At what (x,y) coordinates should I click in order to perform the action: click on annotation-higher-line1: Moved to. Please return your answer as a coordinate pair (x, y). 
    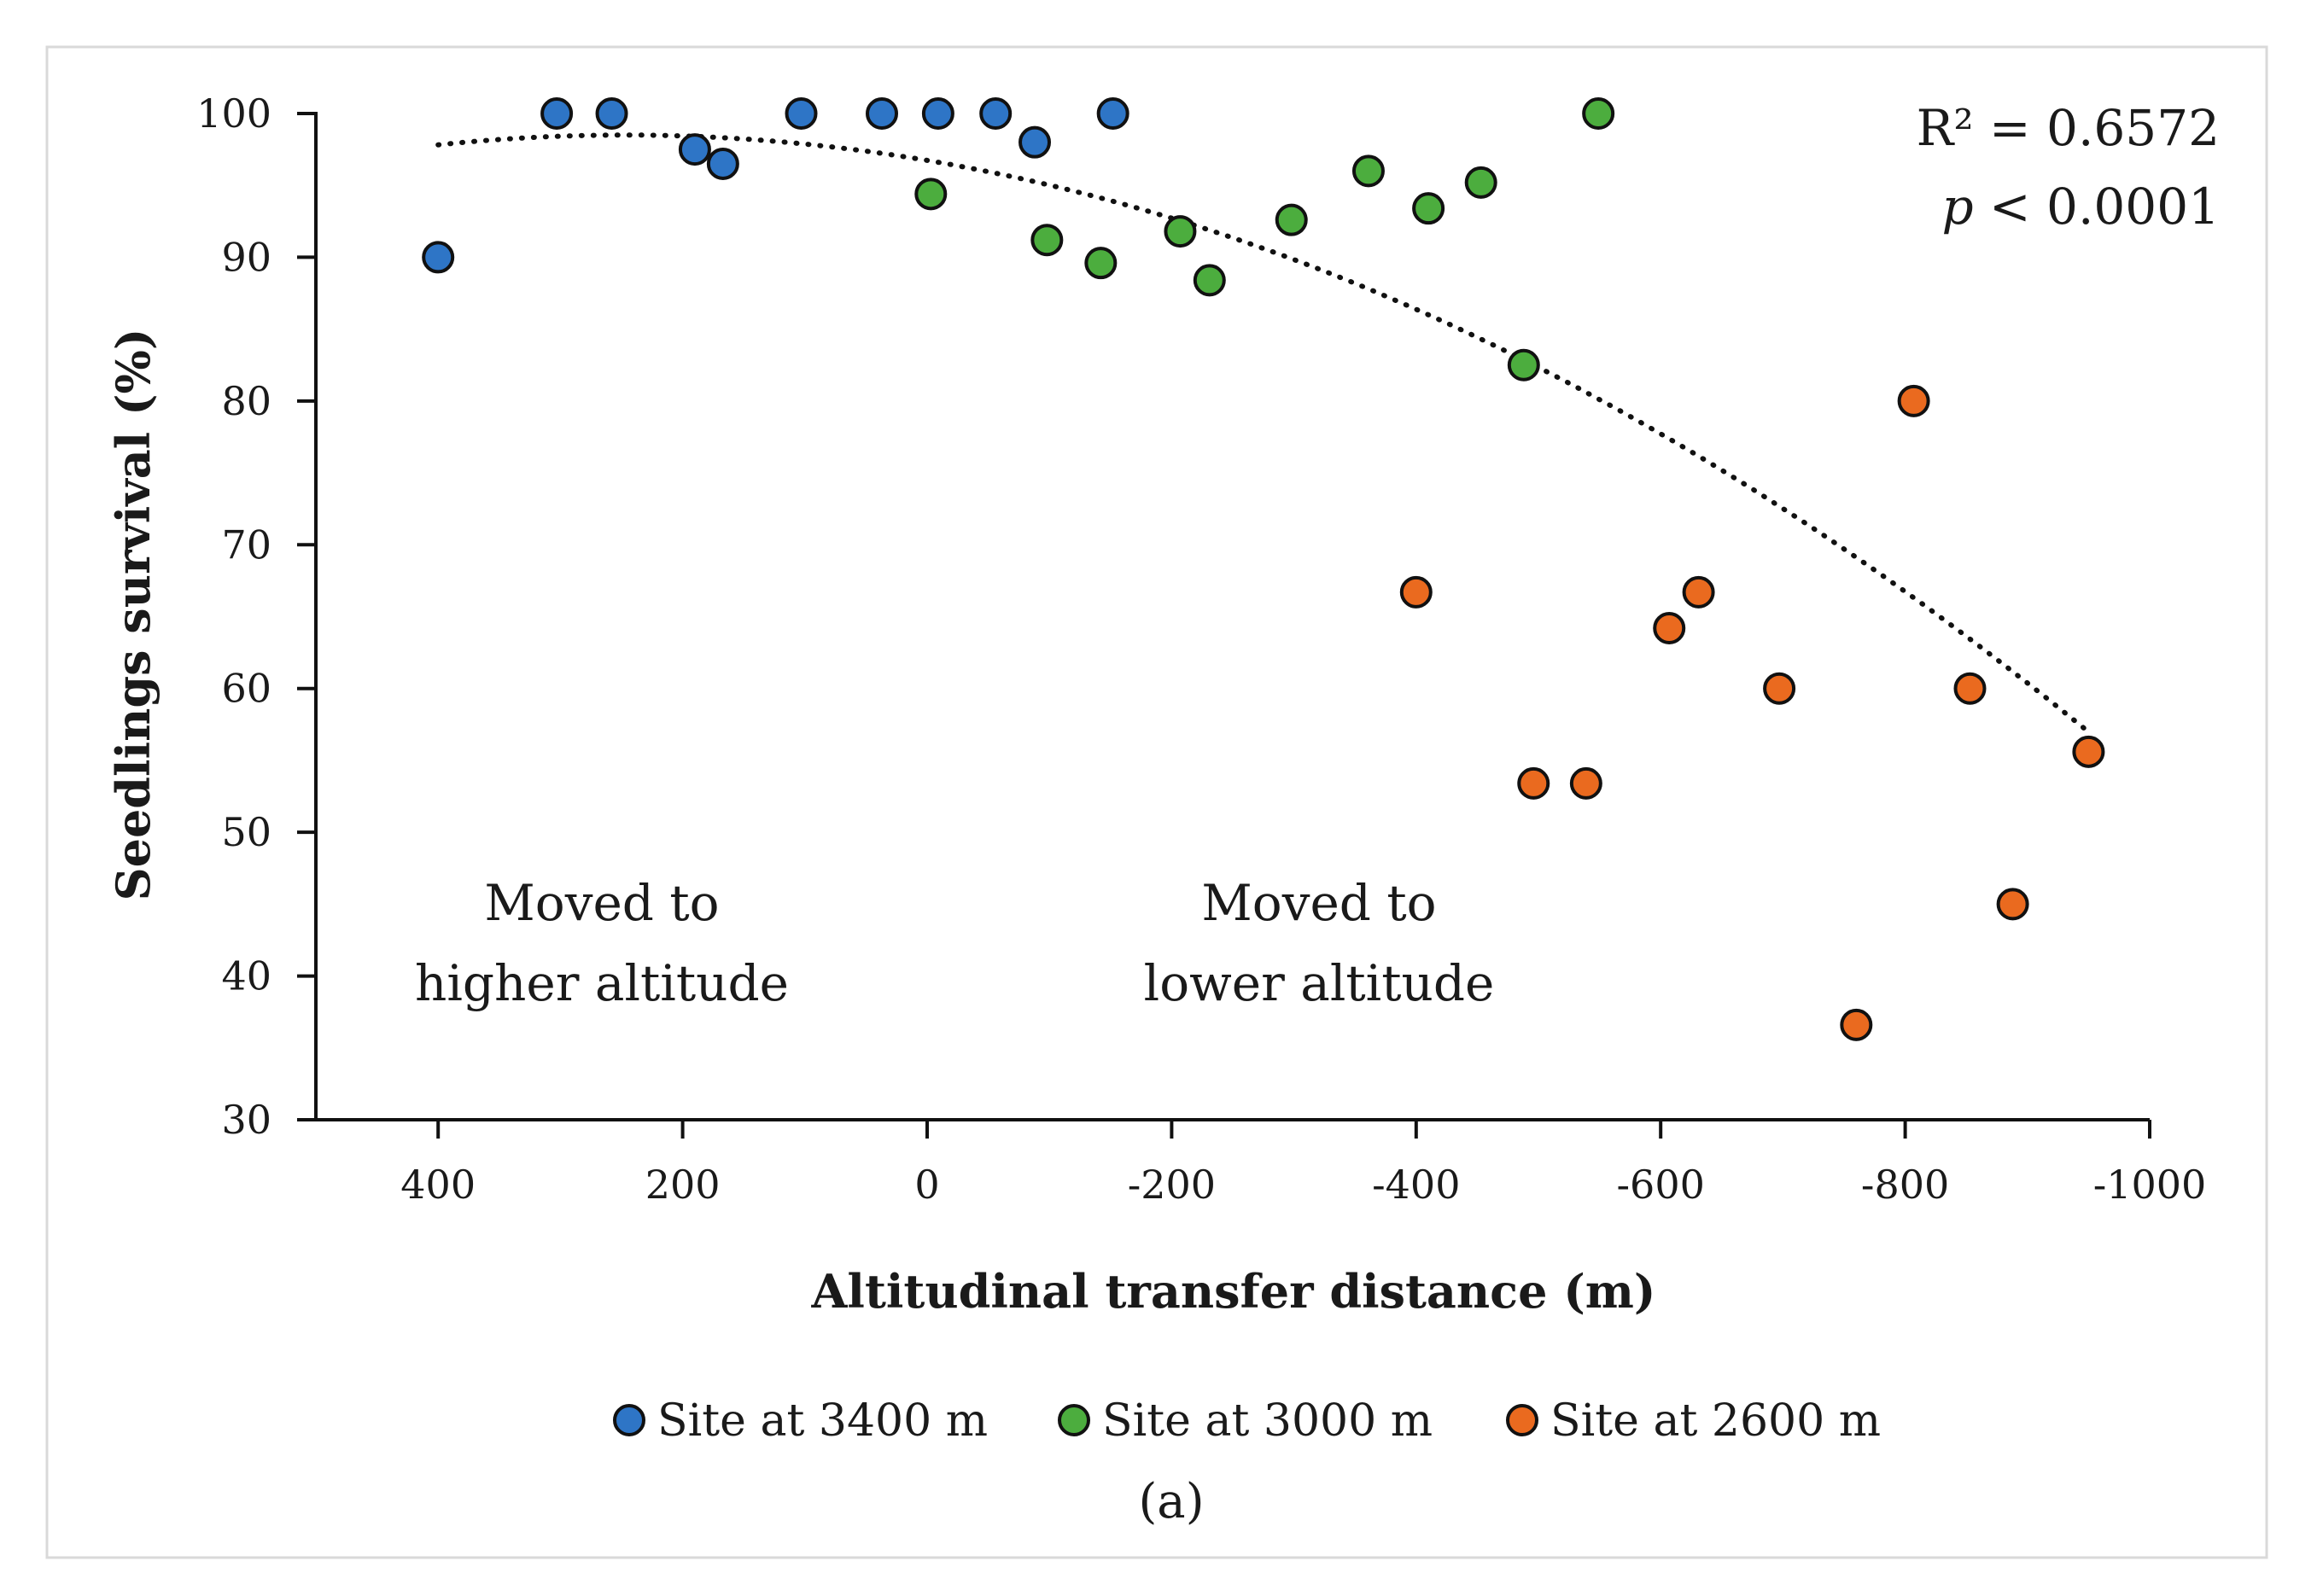
    Looking at the image, I should click on (601, 903).